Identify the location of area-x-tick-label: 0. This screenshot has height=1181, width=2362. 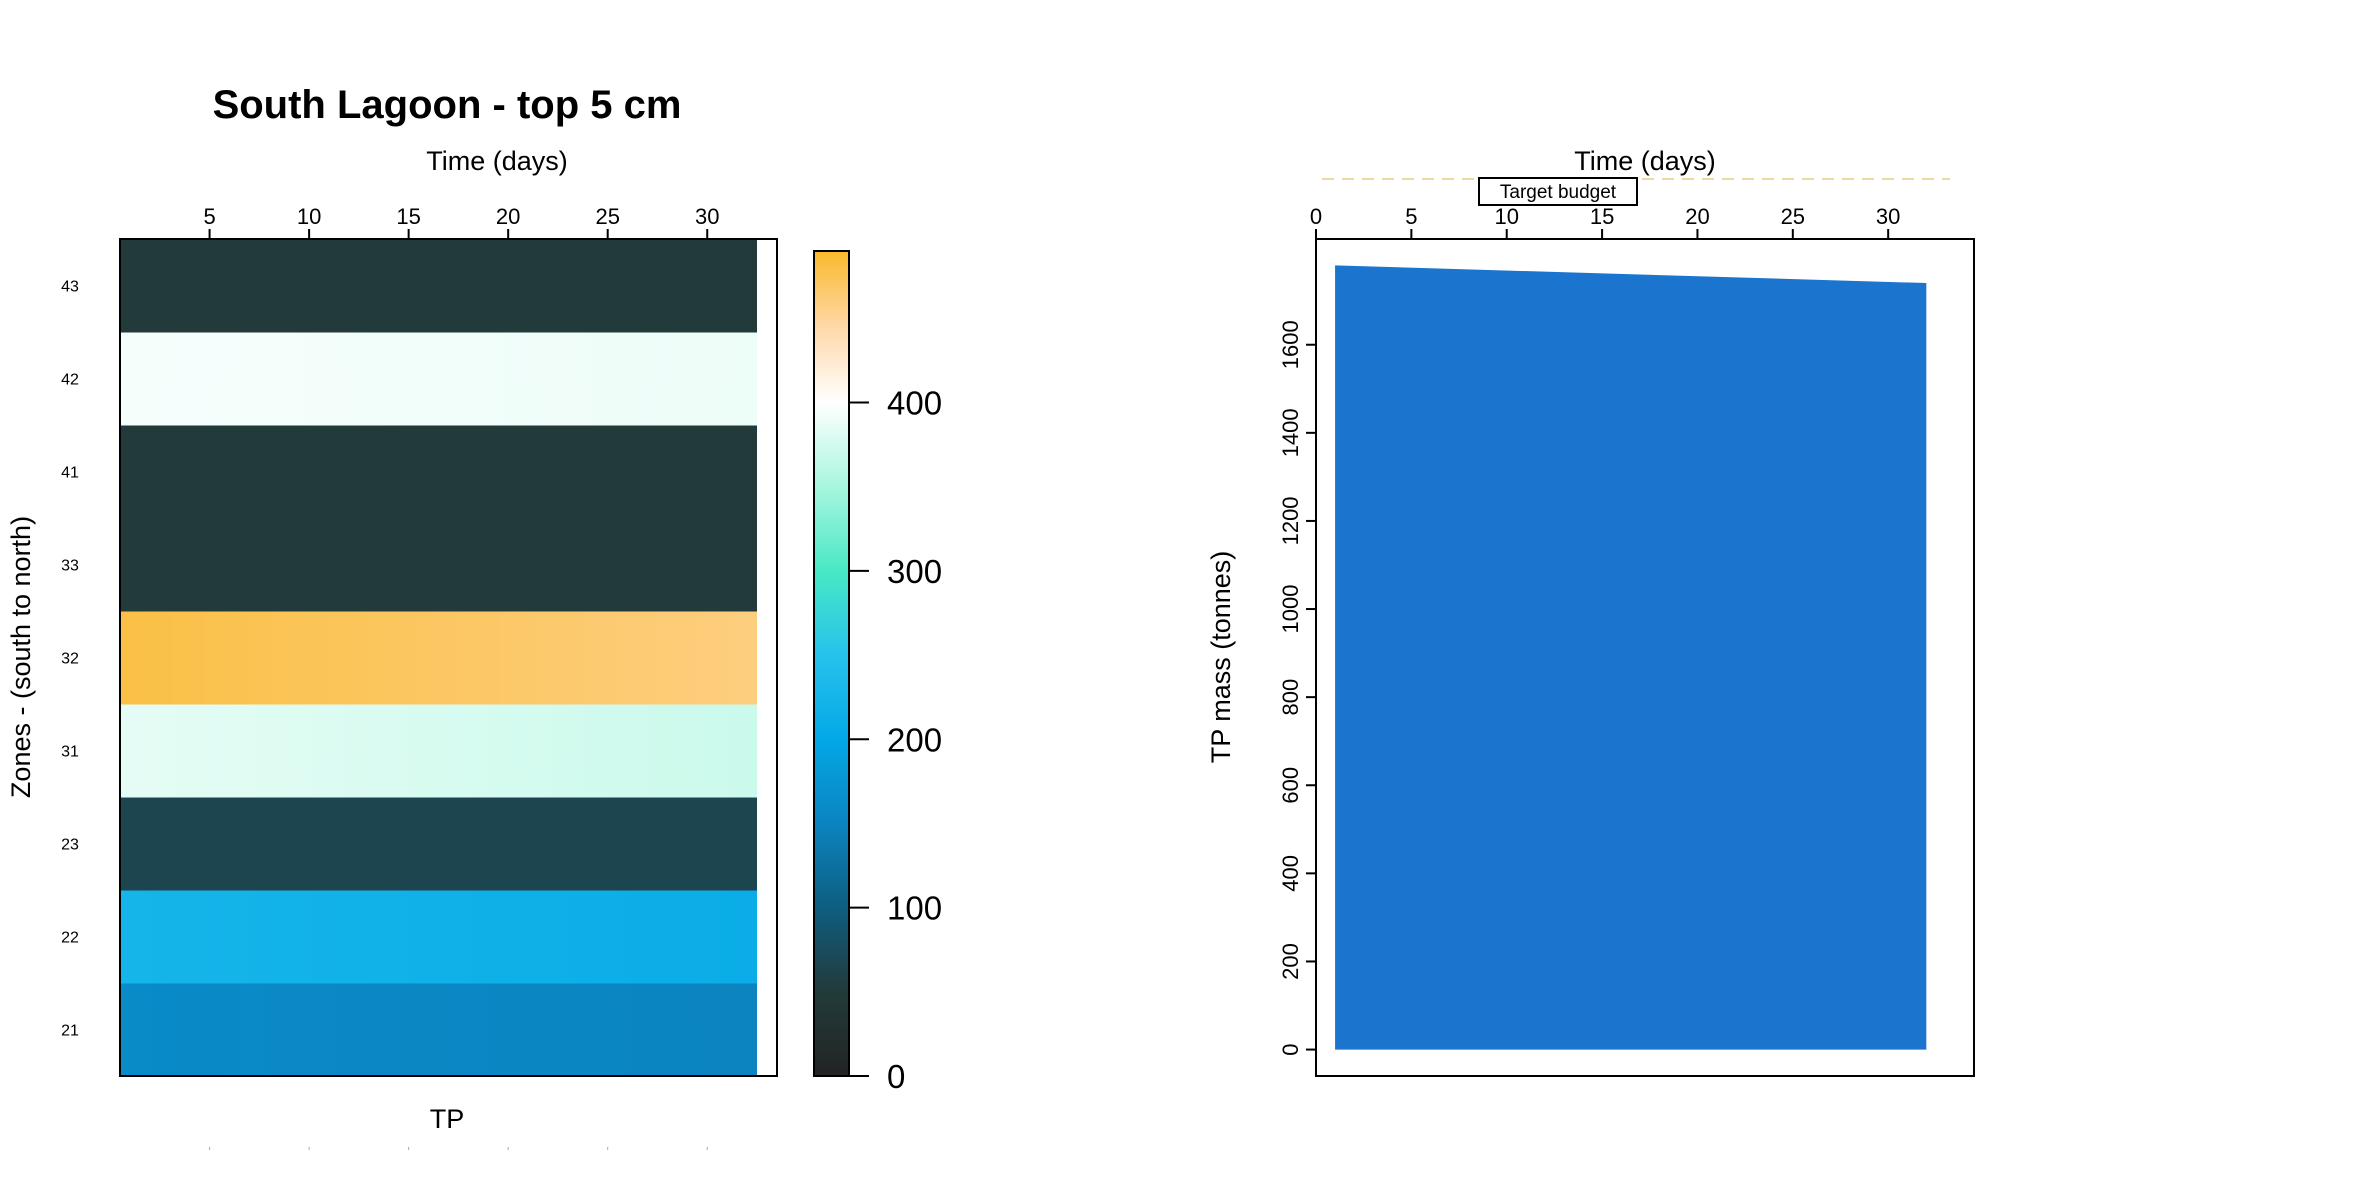
(1316, 216).